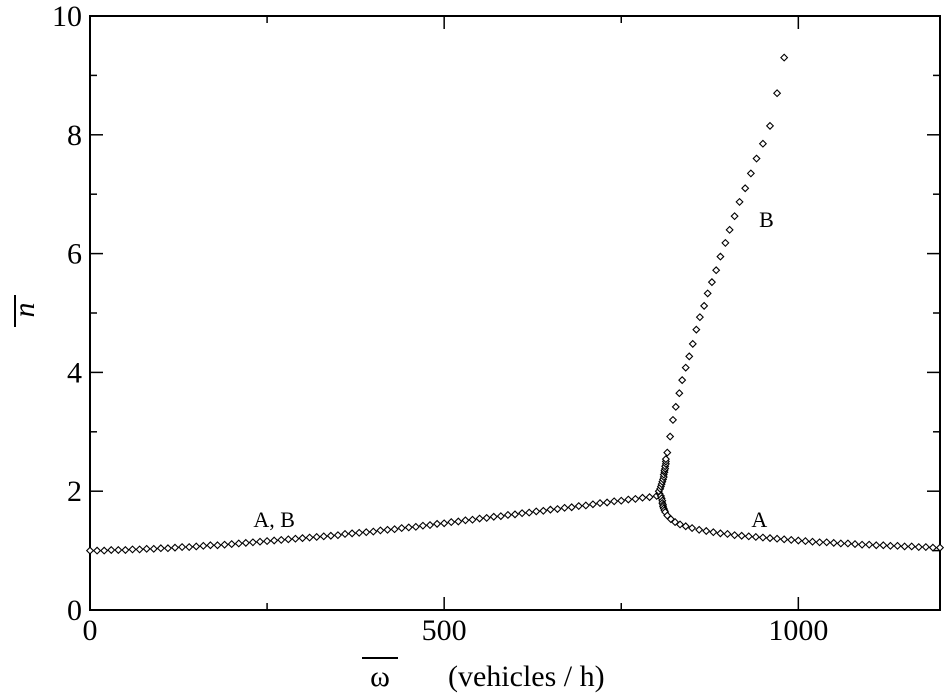 This screenshot has width=945, height=693. I want to click on x-tick-label: 1000, so click(798, 630).